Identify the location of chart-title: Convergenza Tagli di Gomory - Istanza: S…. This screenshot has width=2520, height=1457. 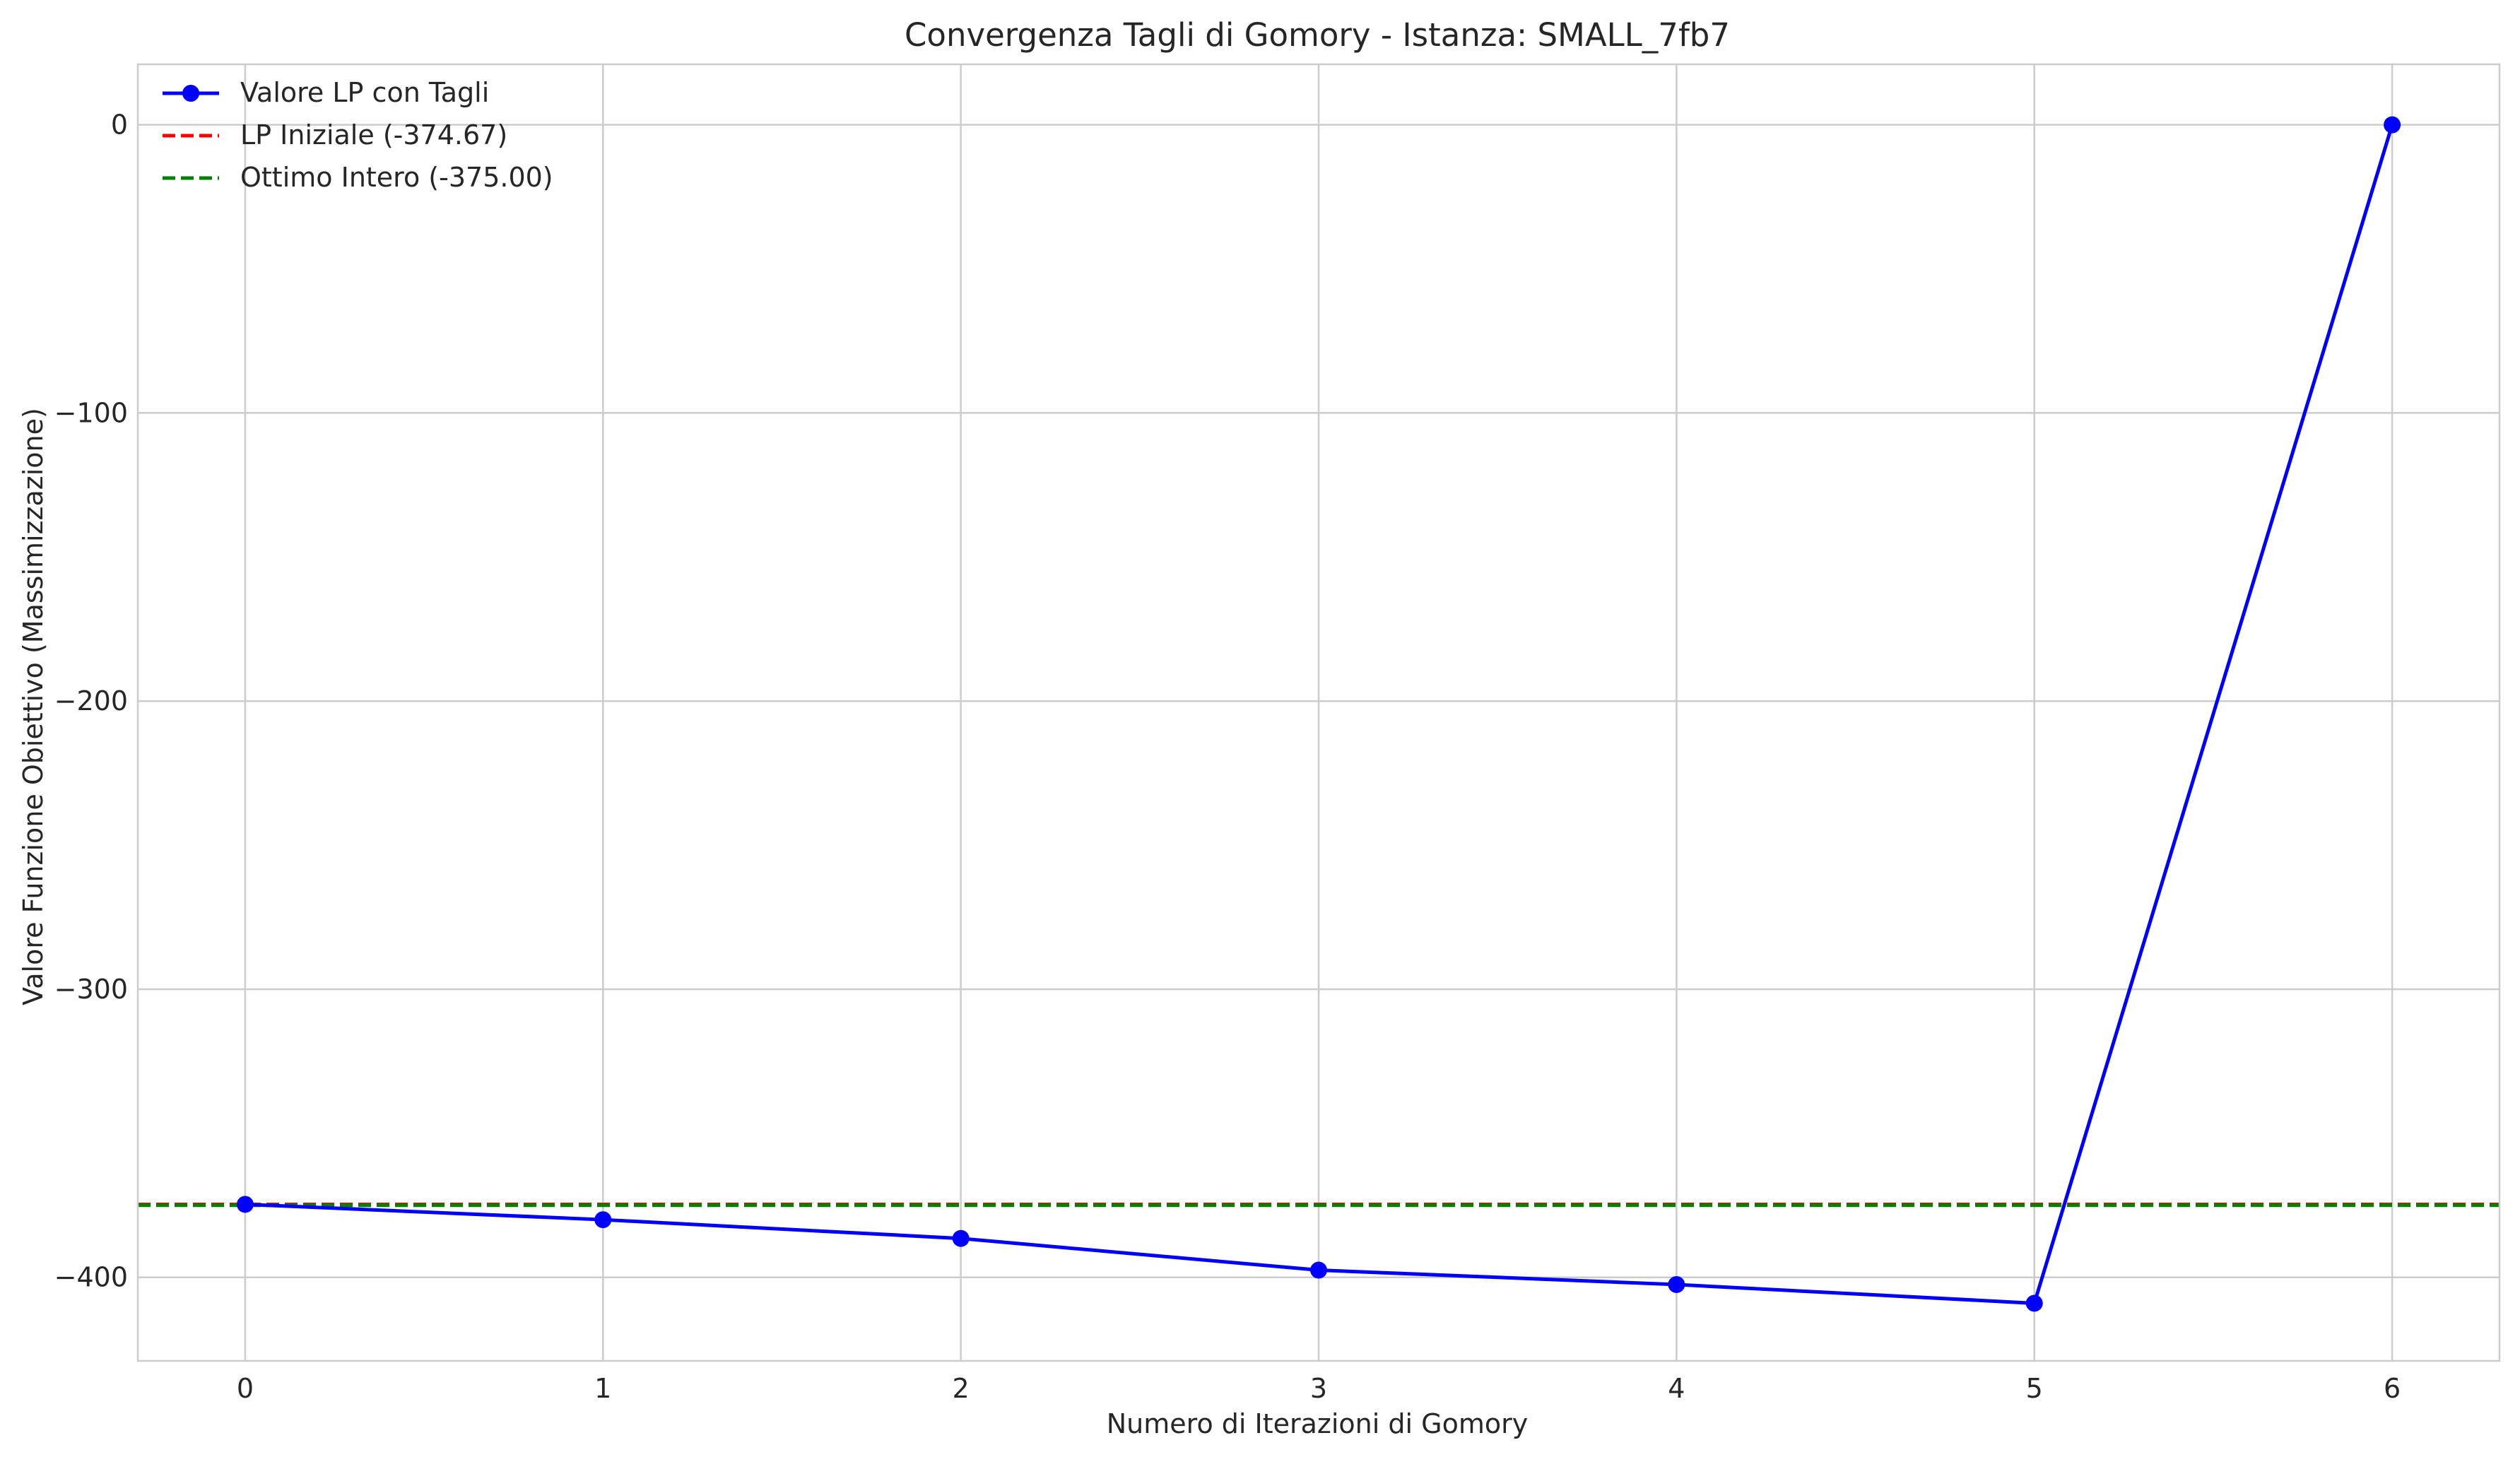
(1318, 35).